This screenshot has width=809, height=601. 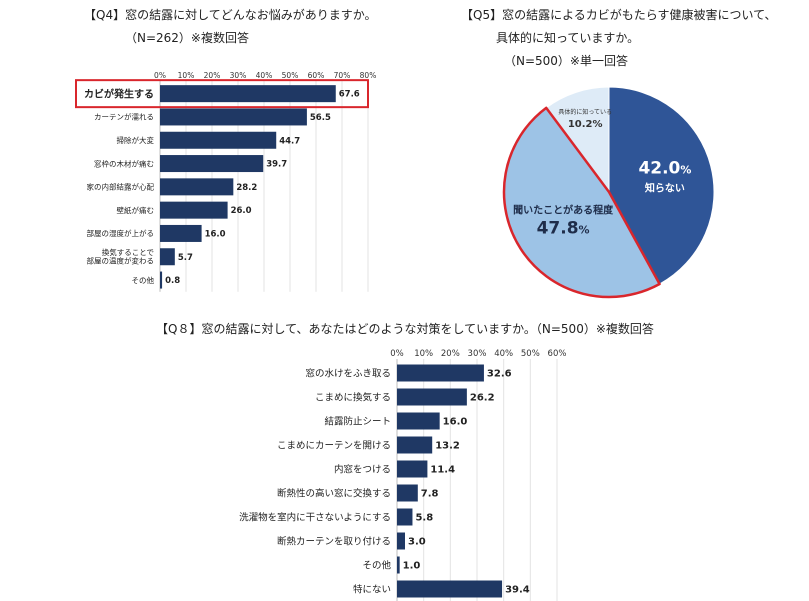 I want to click on q4-value-label: 44.7, so click(x=289, y=141).